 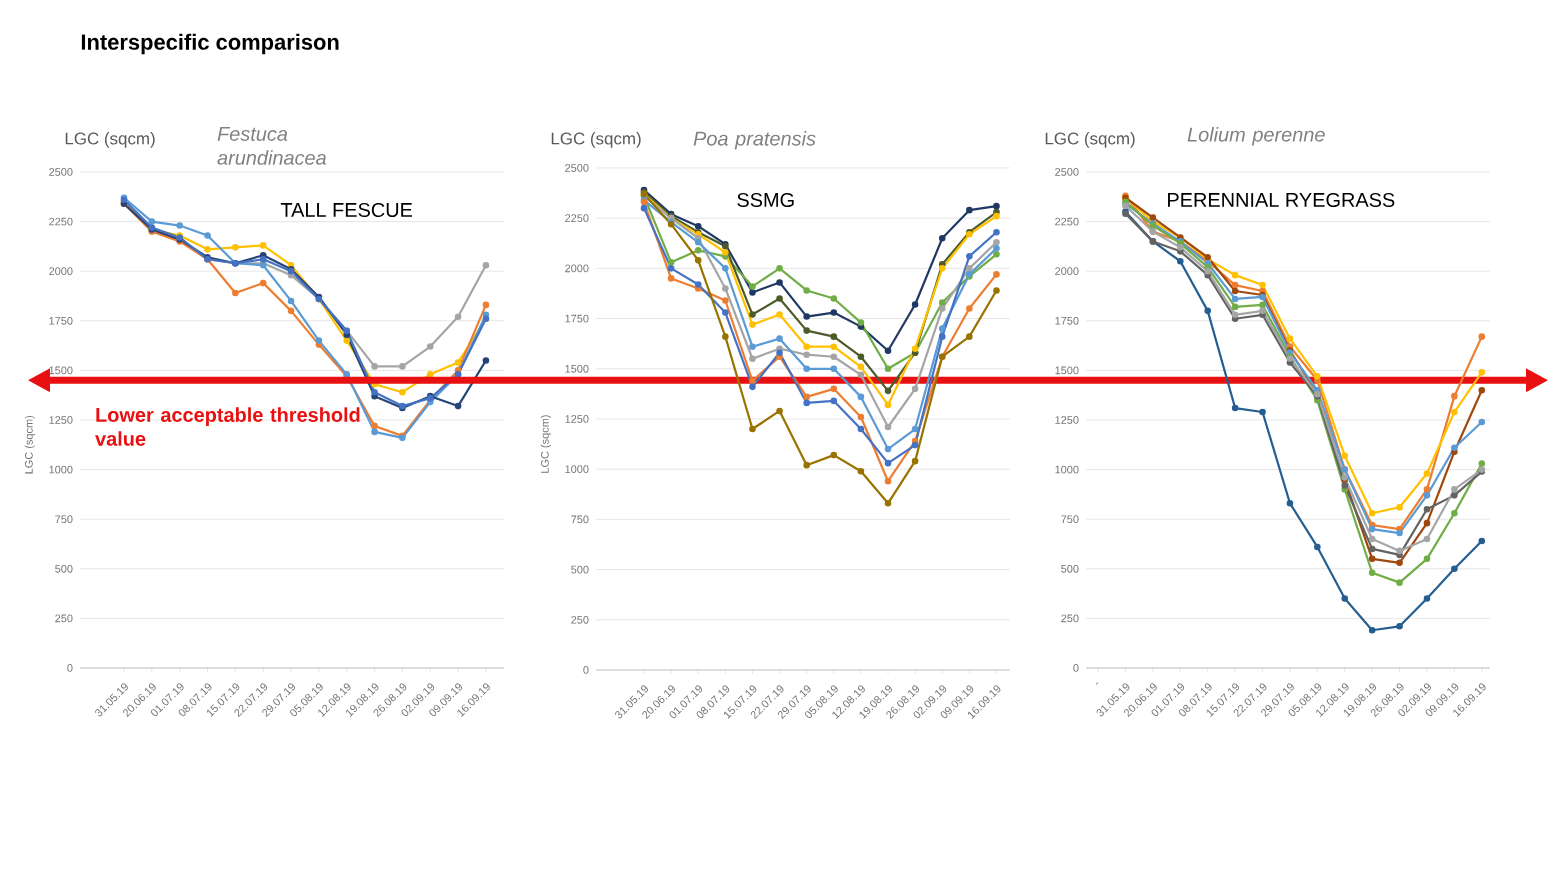 I want to click on chart-title: Festuca arundinacea, so click(x=272, y=146).